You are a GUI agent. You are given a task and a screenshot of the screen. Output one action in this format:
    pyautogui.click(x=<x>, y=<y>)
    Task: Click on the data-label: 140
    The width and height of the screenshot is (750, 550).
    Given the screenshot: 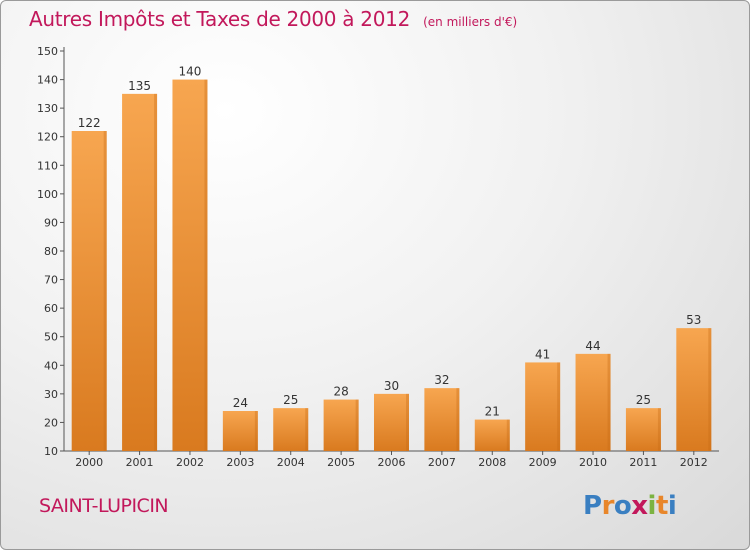 What is the action you would take?
    pyautogui.click(x=190, y=72)
    